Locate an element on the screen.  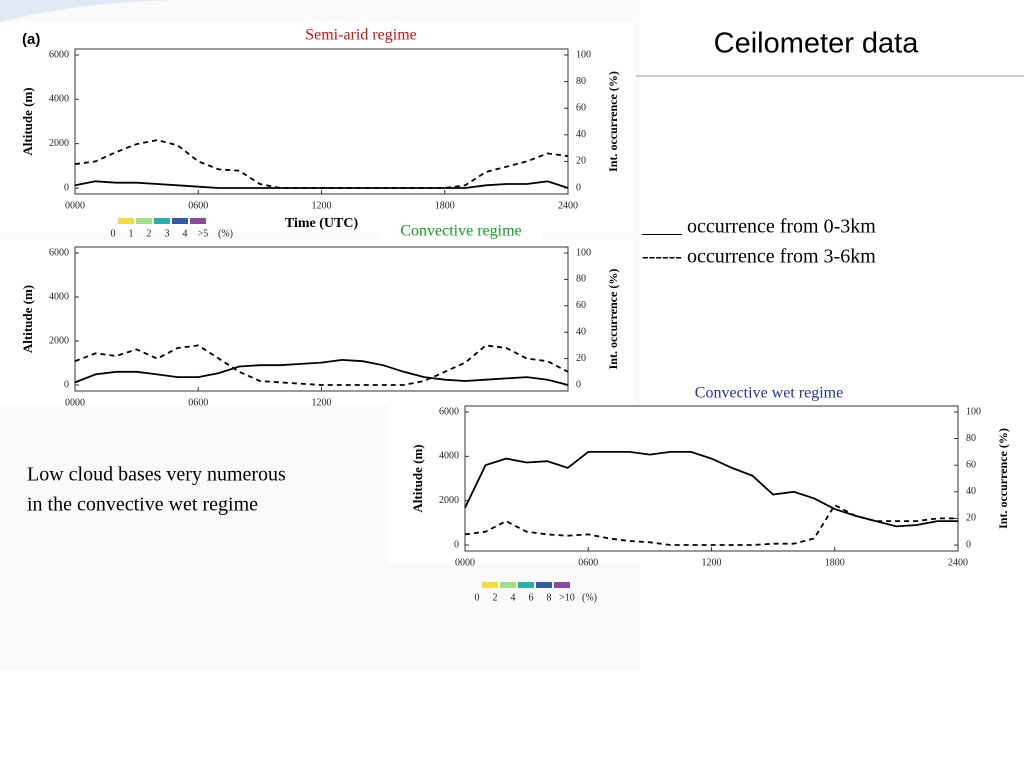
panel-title: Convective wet regime is located at coordinates (769, 393).